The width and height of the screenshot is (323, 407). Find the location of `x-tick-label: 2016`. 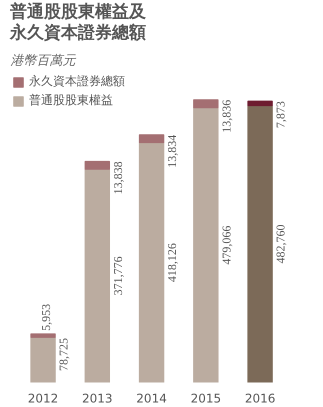

x-tick-label: 2016 is located at coordinates (260, 399).